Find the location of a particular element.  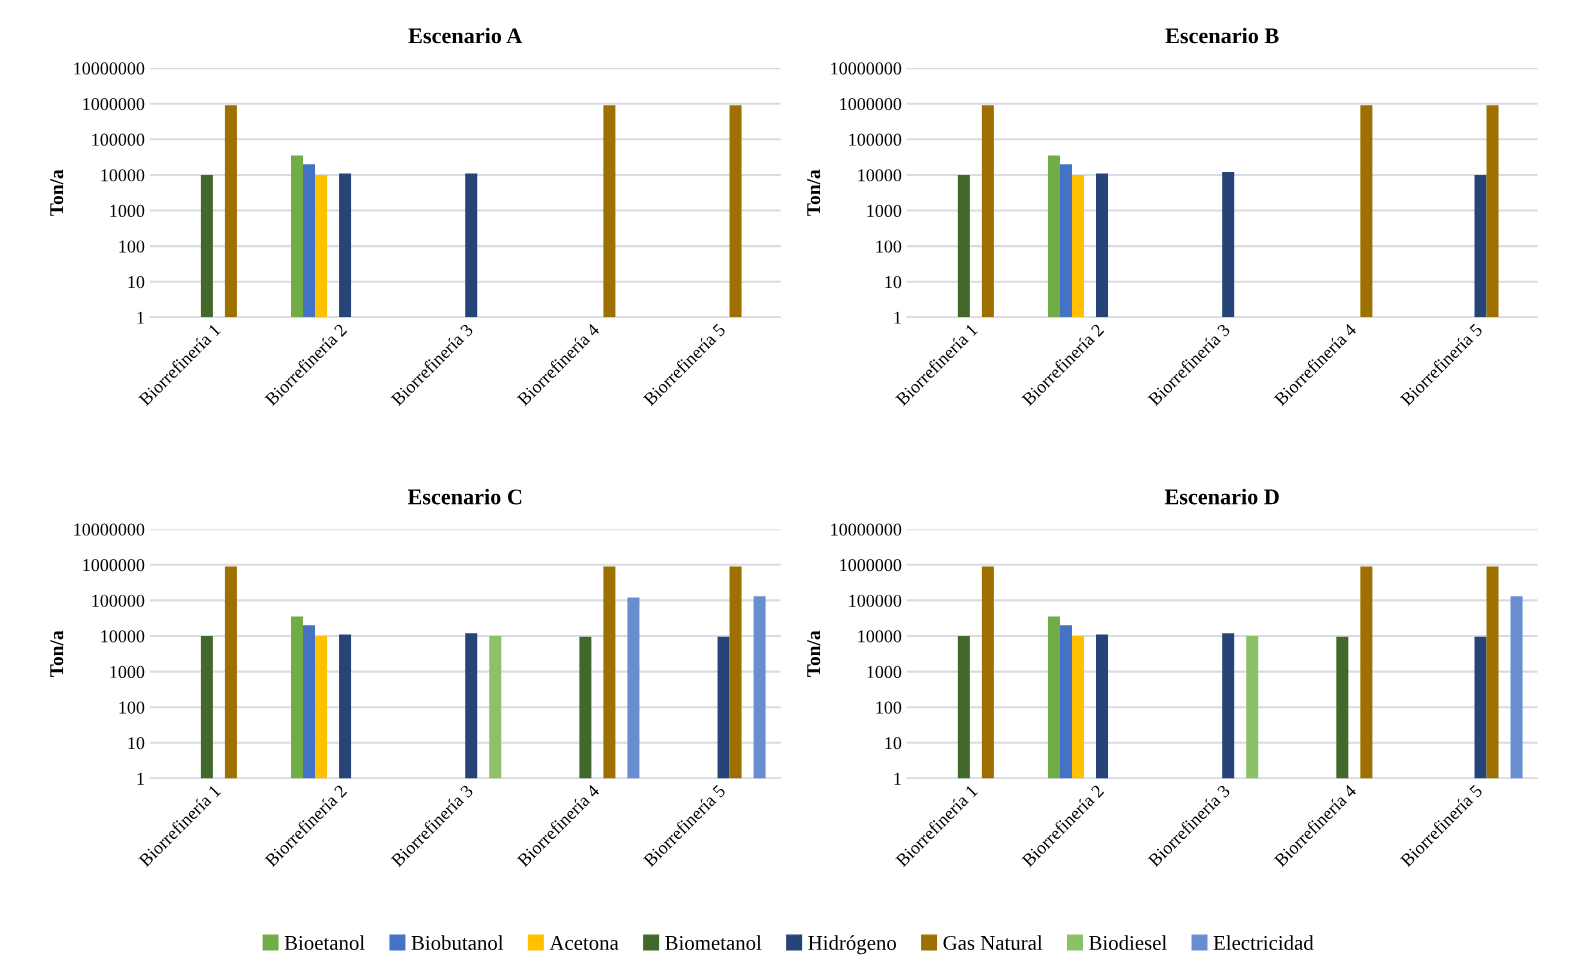

legend-label: Hidrógeno is located at coordinates (852, 945).